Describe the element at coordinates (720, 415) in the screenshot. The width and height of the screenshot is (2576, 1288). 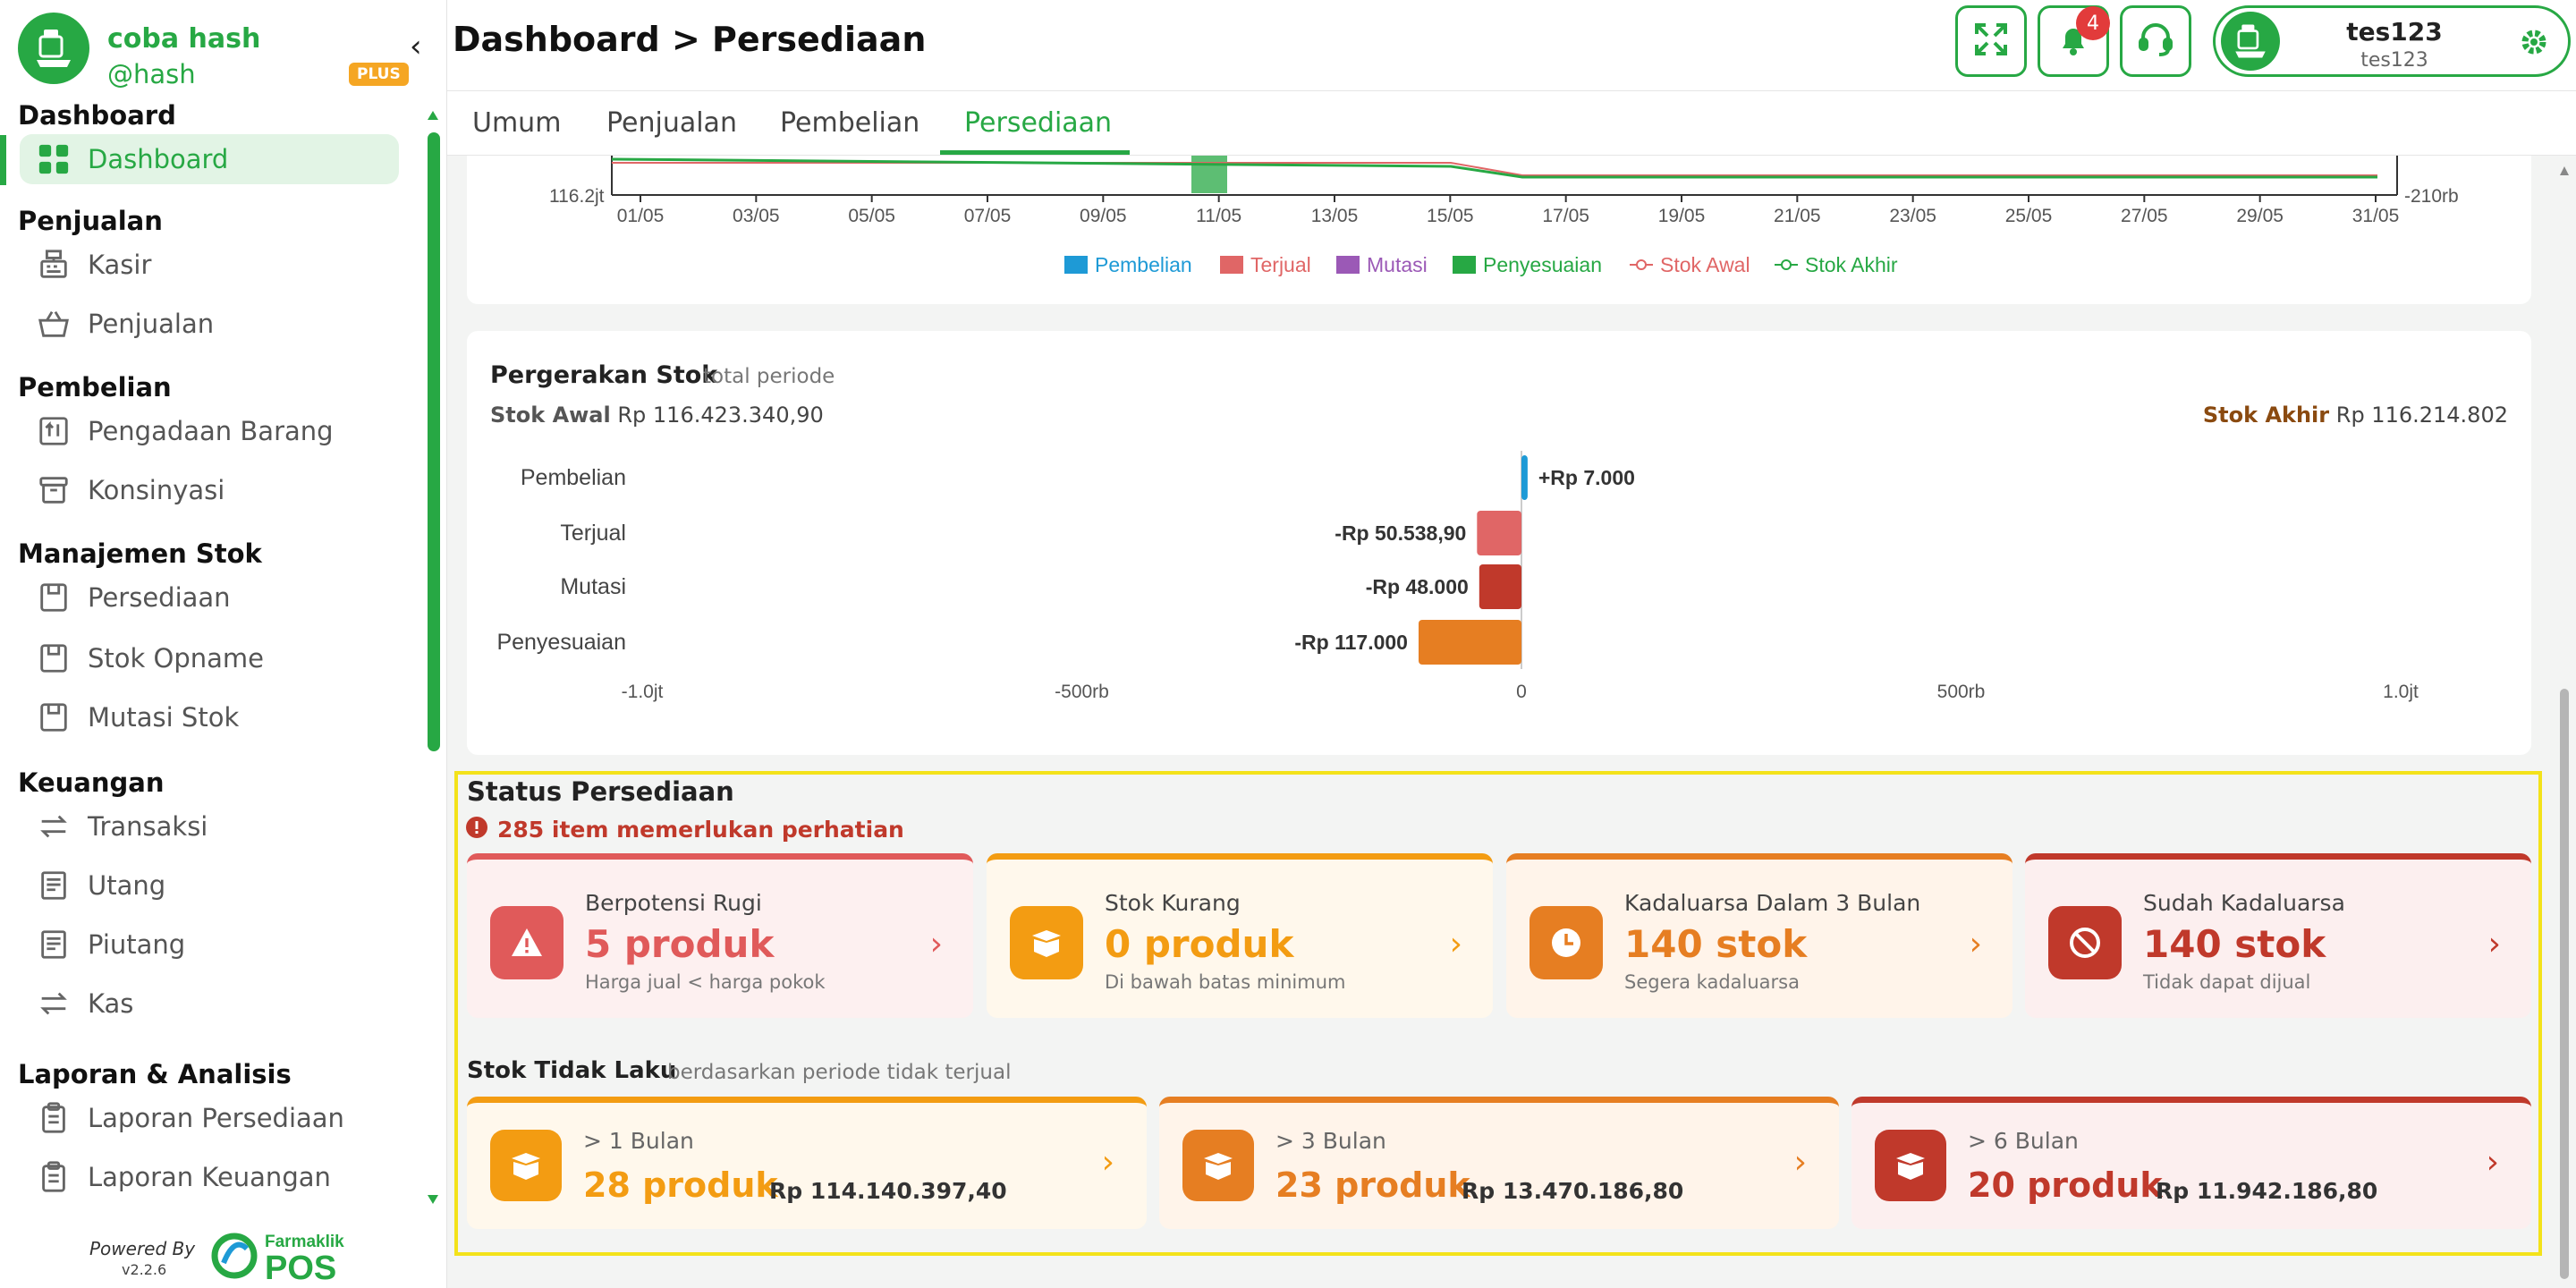
I see `stok-awal-value: Rp 116.423.340,90` at that location.